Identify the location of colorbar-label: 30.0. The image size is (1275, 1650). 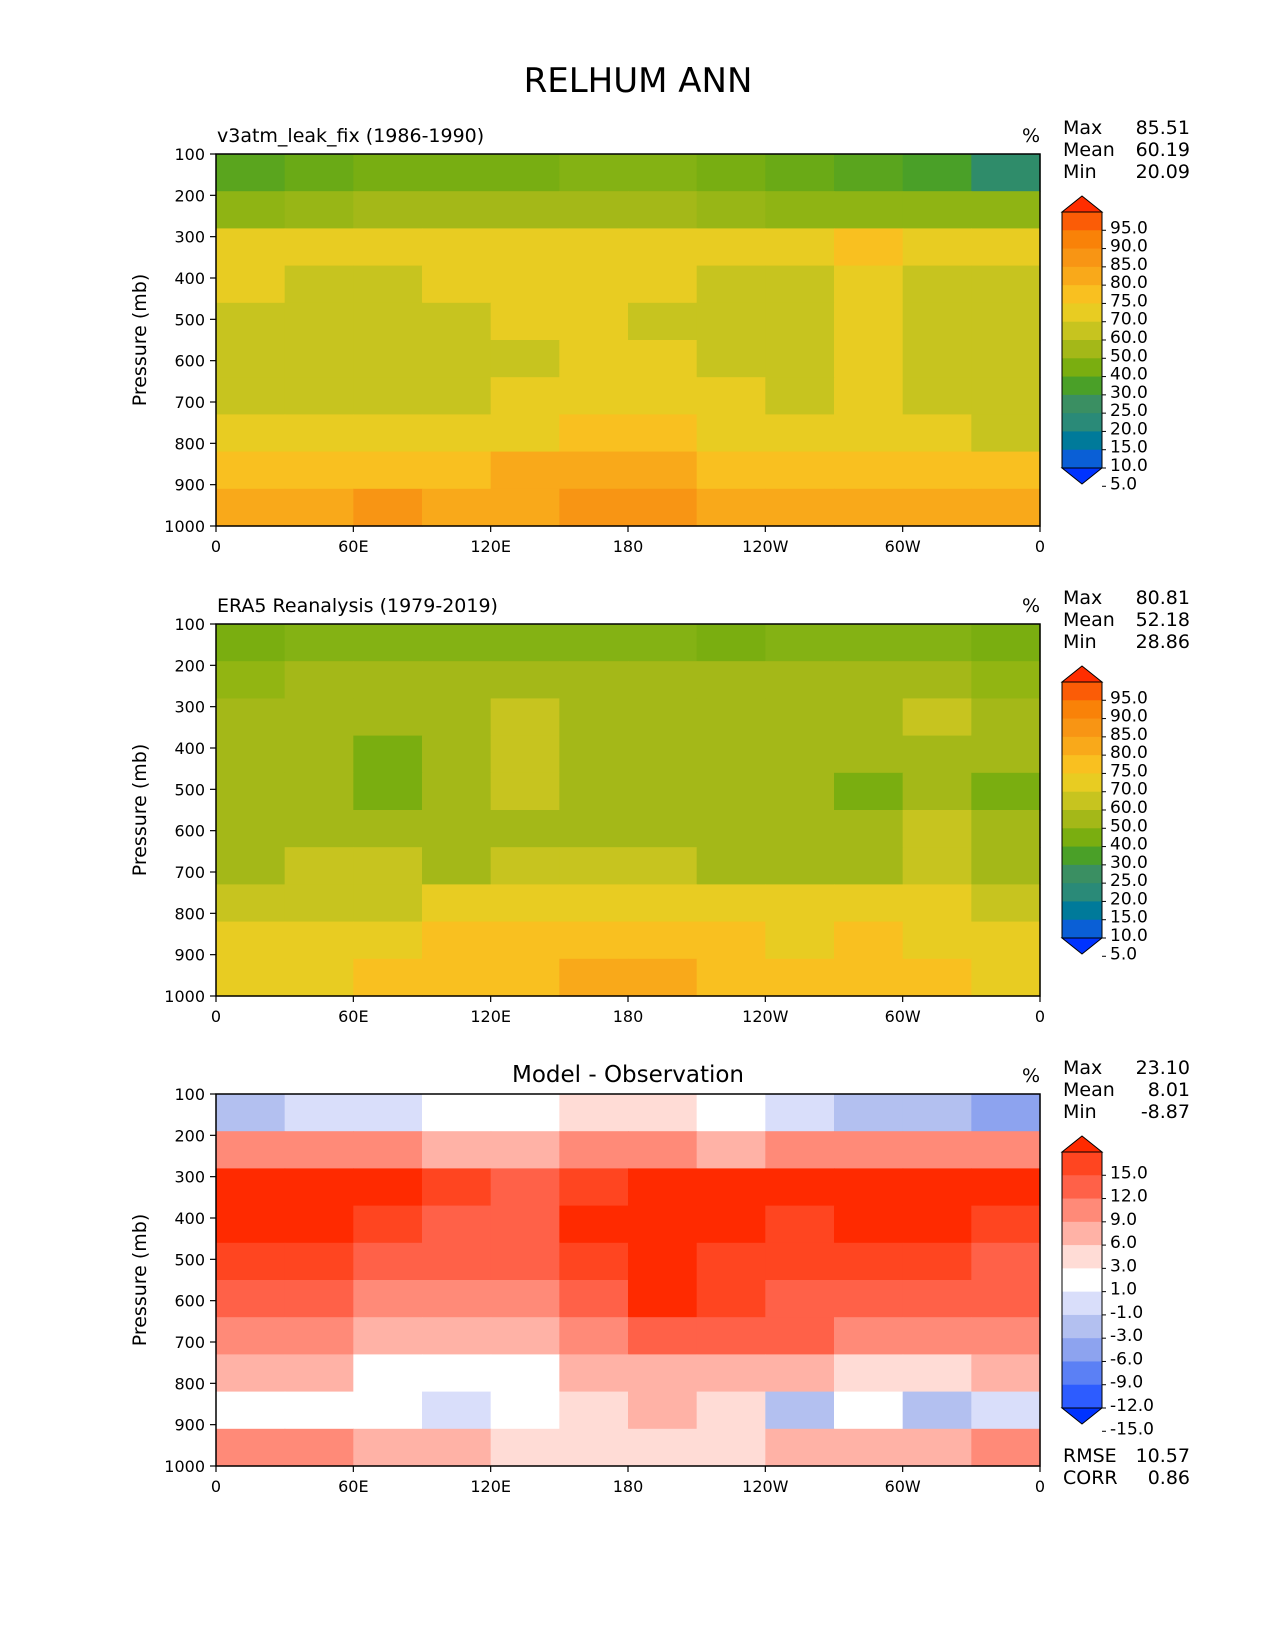
(1129, 393).